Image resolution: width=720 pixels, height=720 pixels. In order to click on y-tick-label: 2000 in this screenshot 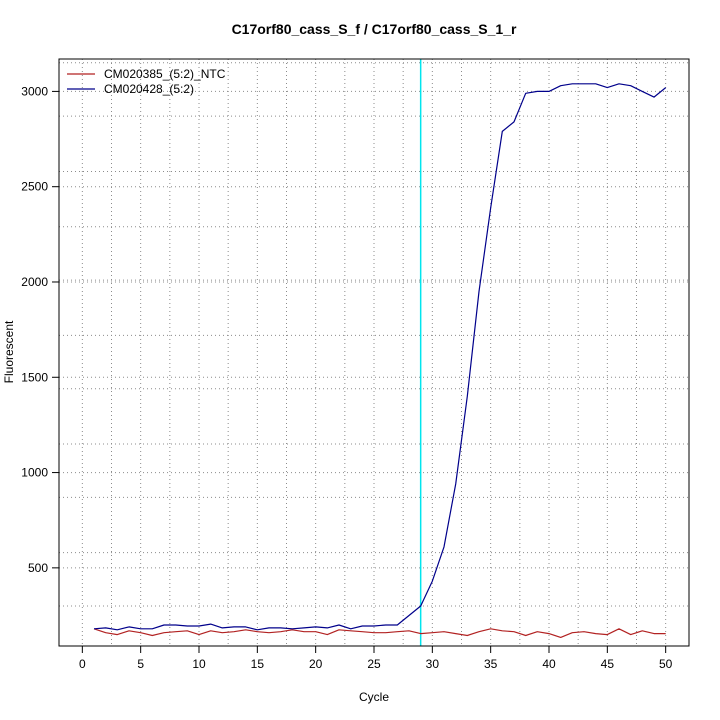, I will do `click(34, 282)`.